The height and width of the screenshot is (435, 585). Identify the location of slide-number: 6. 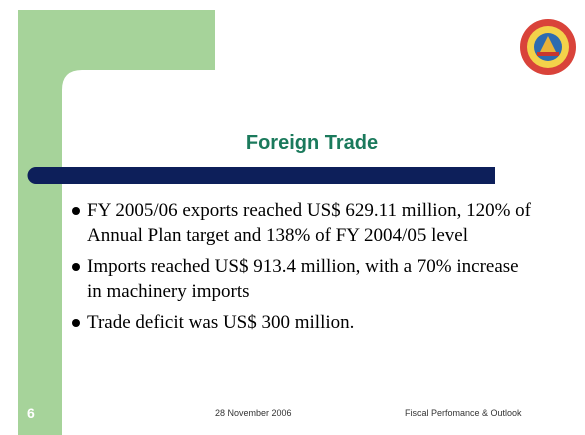
(31, 413).